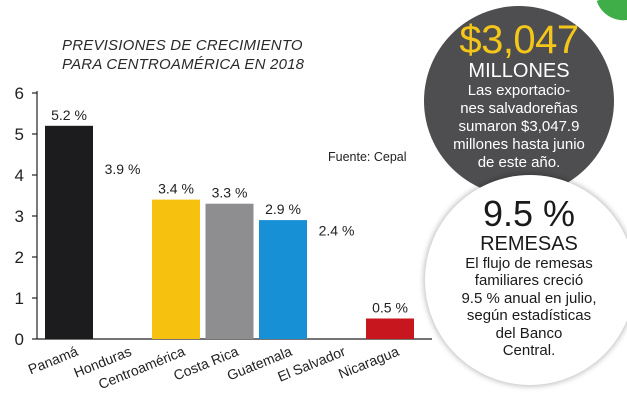  I want to click on y-tick-label: 0, so click(19, 339).